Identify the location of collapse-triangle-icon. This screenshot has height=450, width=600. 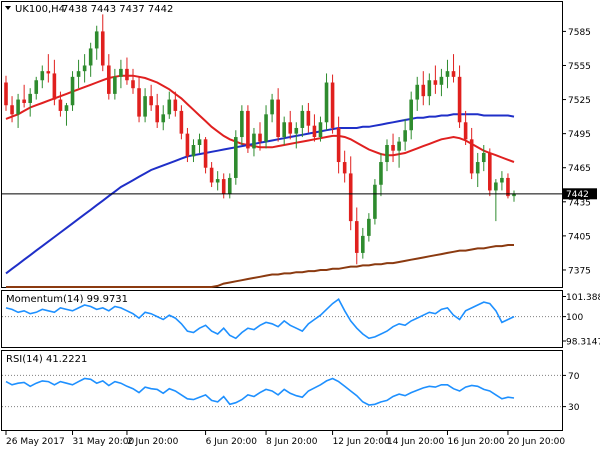
(8, 8).